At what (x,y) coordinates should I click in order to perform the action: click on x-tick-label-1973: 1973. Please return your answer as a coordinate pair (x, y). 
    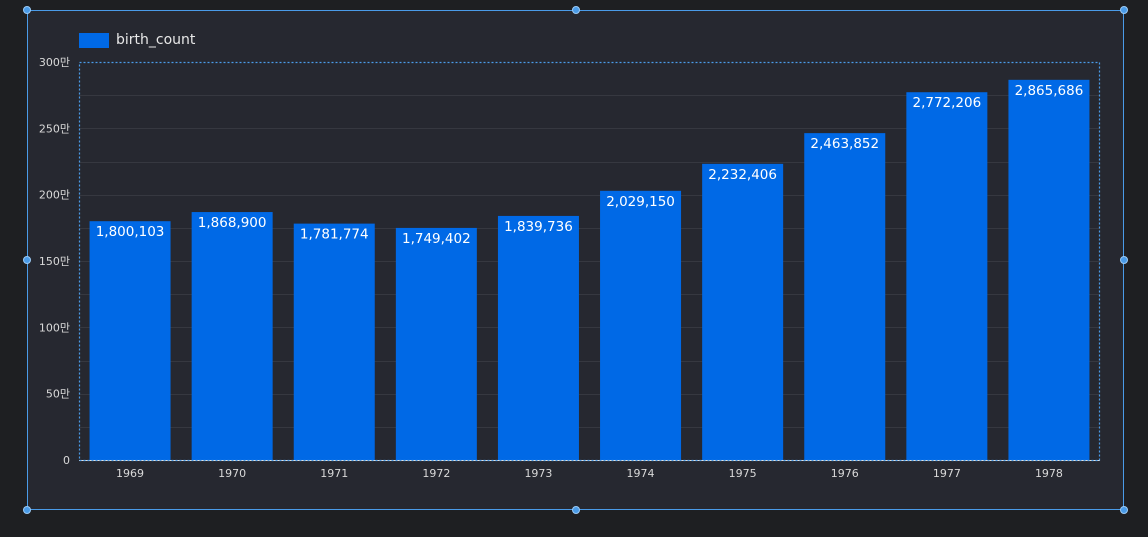
    Looking at the image, I should click on (538, 473).